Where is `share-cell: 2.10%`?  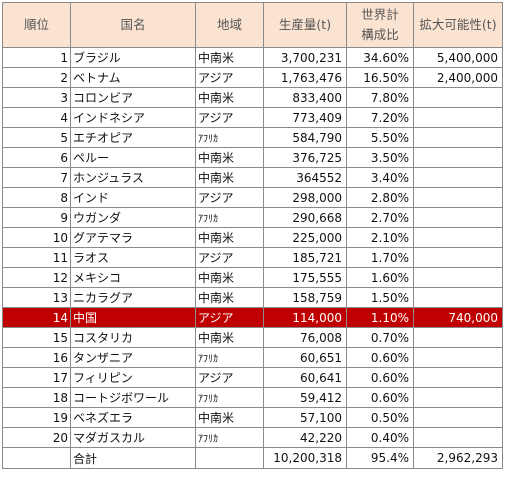 share-cell: 2.10% is located at coordinates (380, 237).